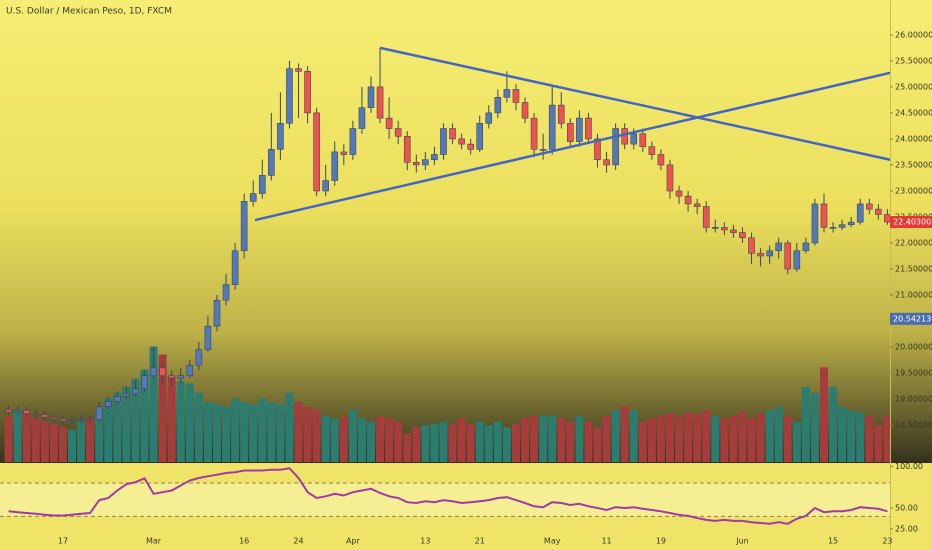 This screenshot has height=550, width=932. I want to click on price-label: 20.54213, so click(912, 318).